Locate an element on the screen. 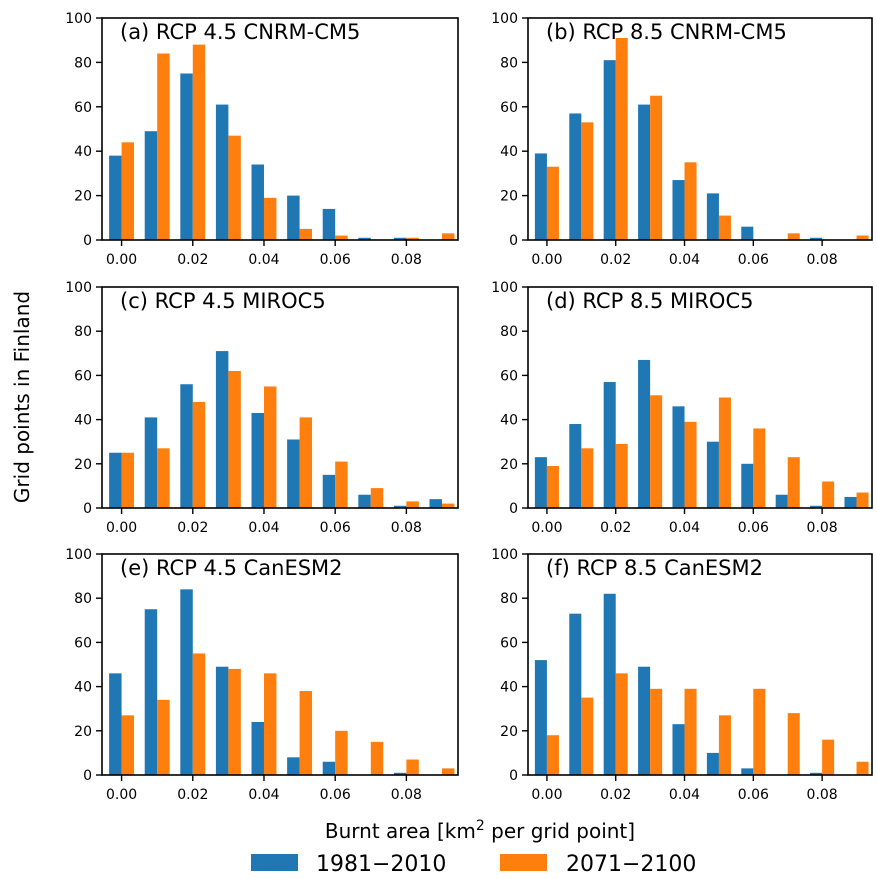  y-tick-label-4: 80 is located at coordinates (83, 63).